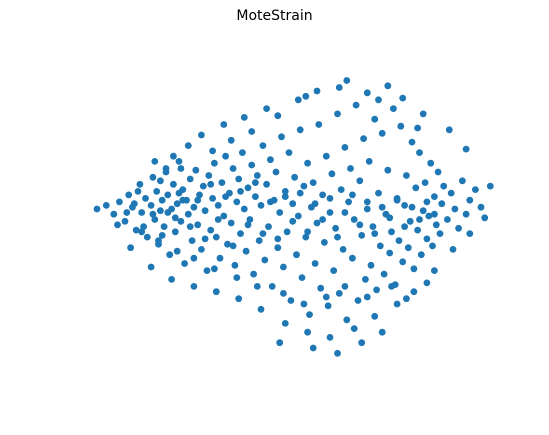 The image size is (549, 435). What do you see at coordinates (274, 16) in the screenshot?
I see `chart-title: MoteStrain` at bounding box center [274, 16].